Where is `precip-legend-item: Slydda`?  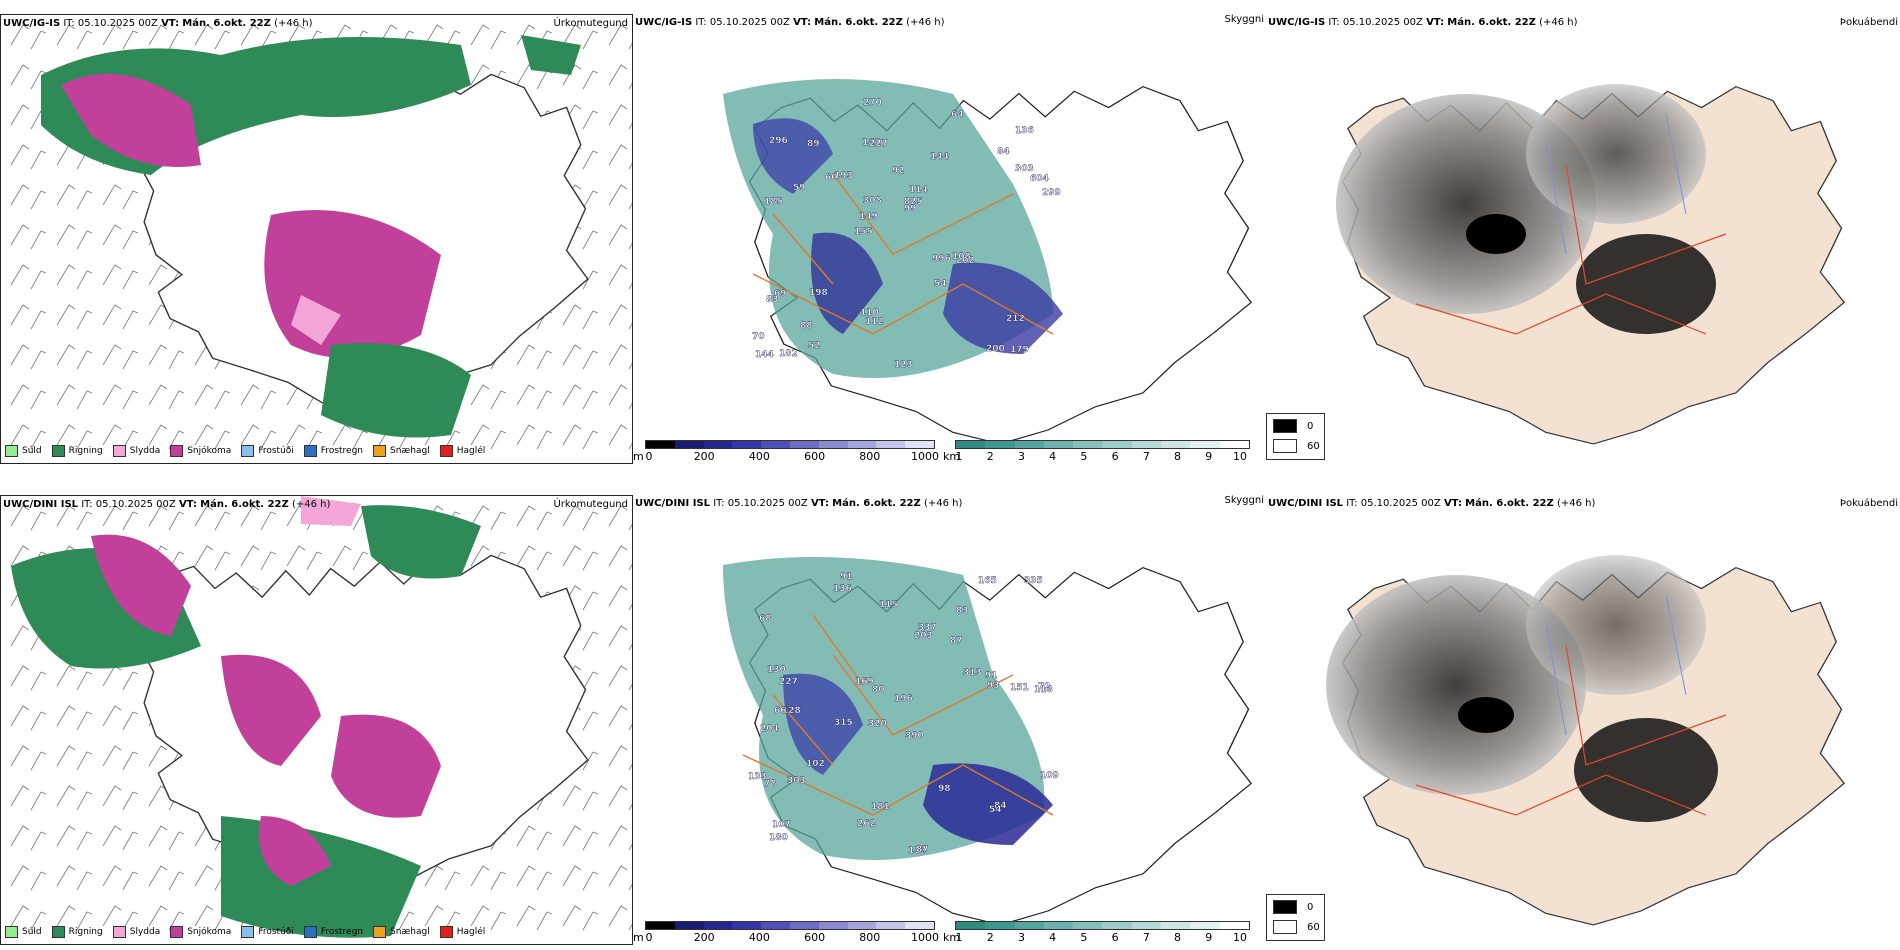 precip-legend-item: Slydda is located at coordinates (136, 932).